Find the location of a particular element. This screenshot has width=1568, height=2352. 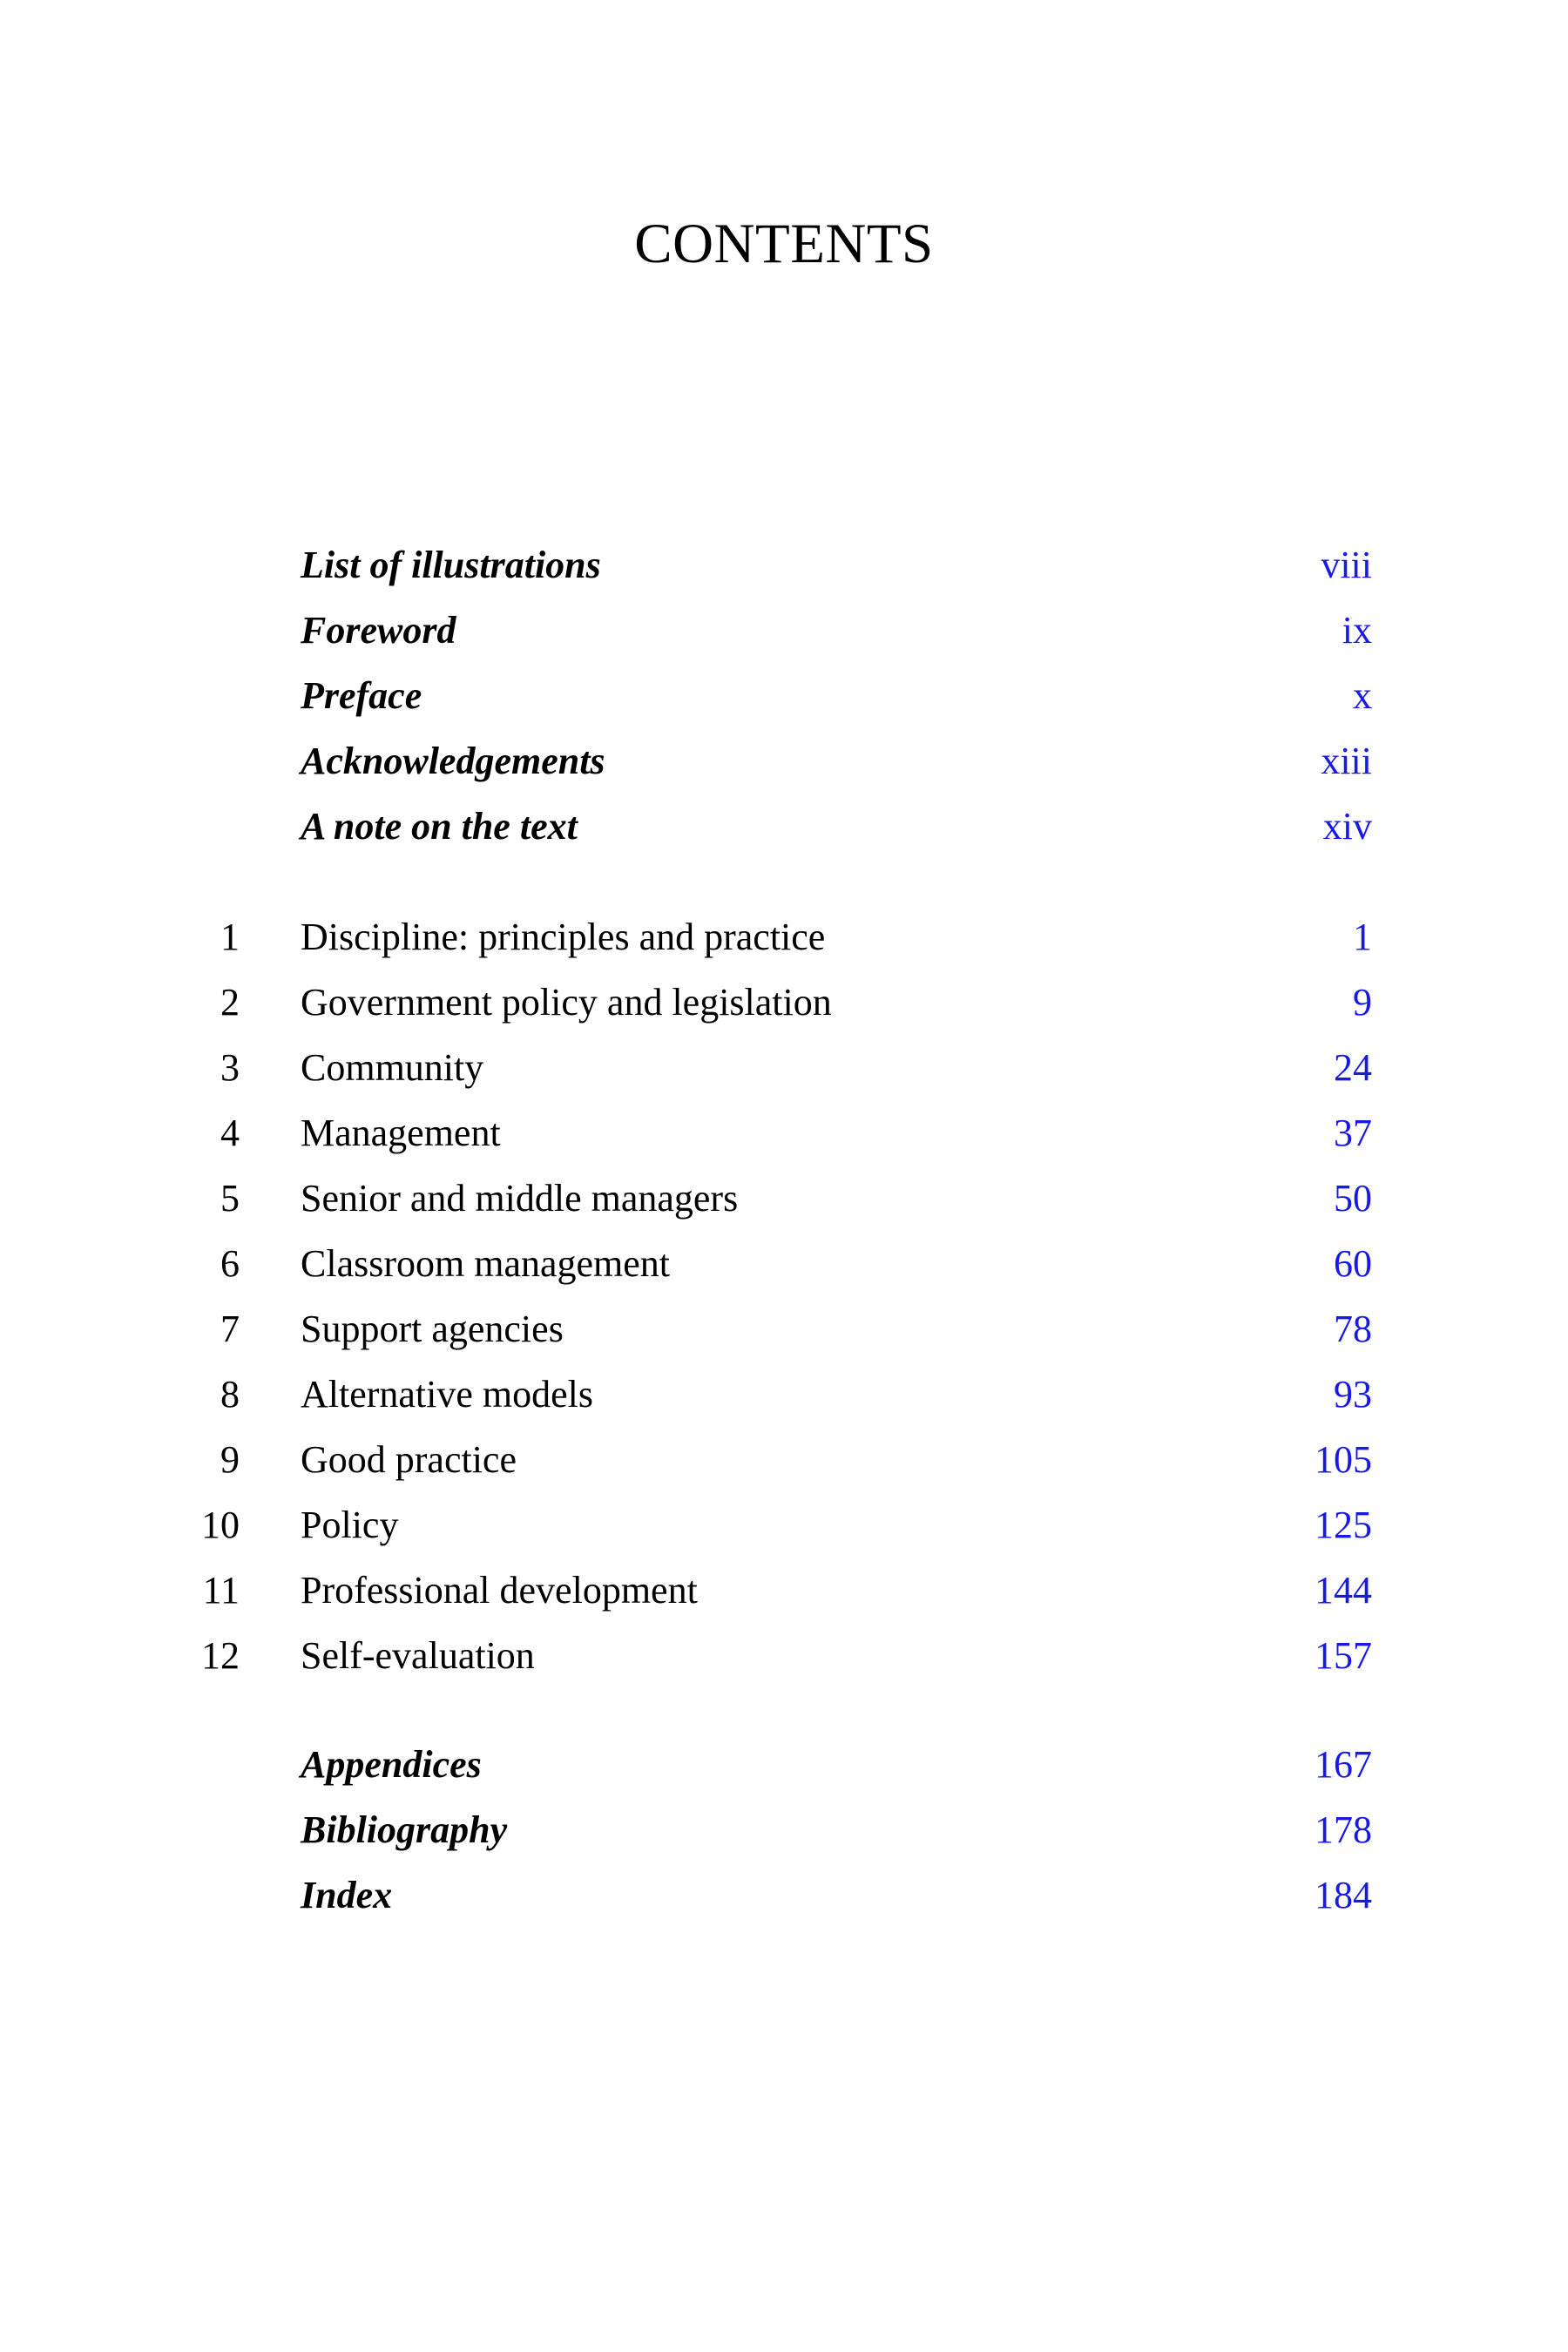

toc-row-chapter-1: 1 Discipline: principles and practice 1 is located at coordinates (784, 937).